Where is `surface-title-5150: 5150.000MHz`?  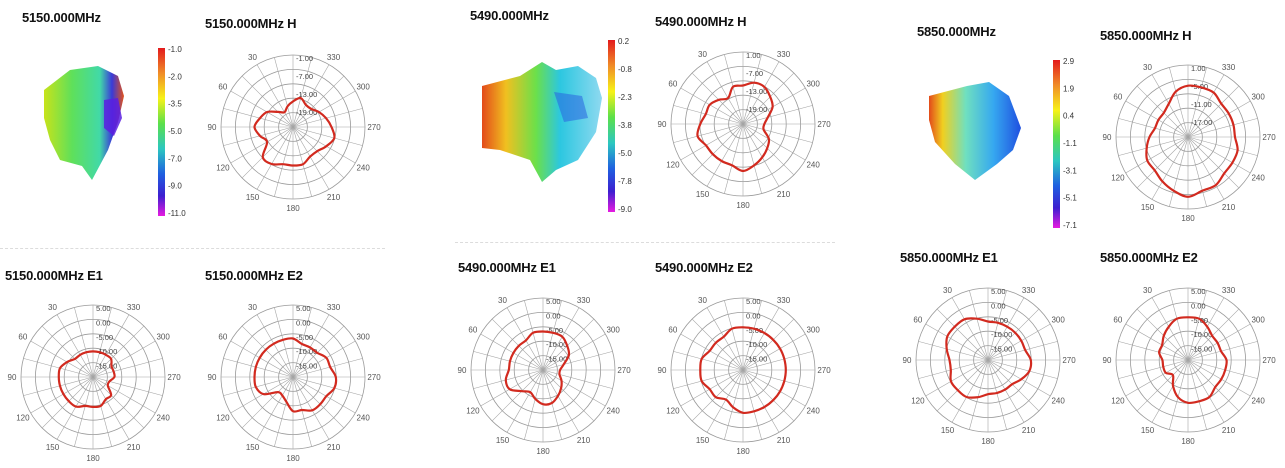 surface-title-5150: 5150.000MHz is located at coordinates (61, 17).